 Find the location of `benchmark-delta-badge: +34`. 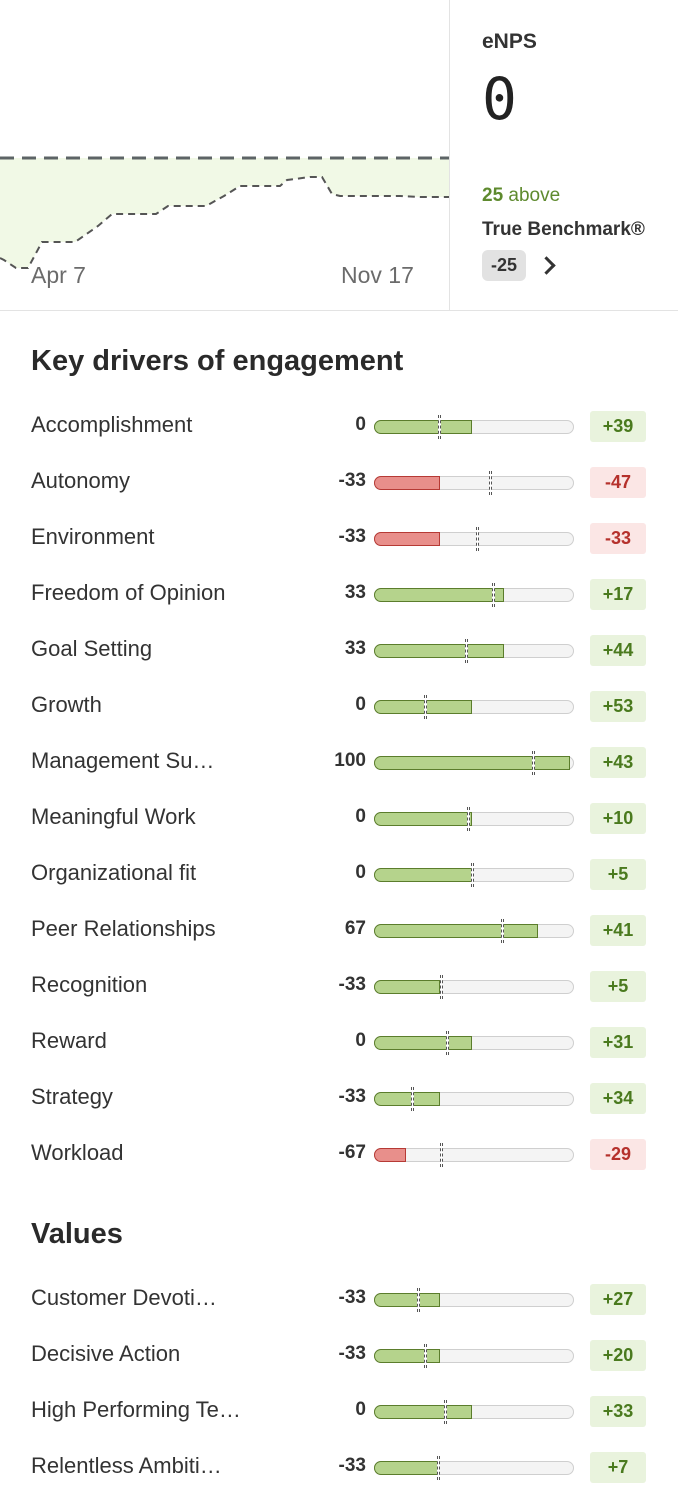

benchmark-delta-badge: +34 is located at coordinates (618, 1098).